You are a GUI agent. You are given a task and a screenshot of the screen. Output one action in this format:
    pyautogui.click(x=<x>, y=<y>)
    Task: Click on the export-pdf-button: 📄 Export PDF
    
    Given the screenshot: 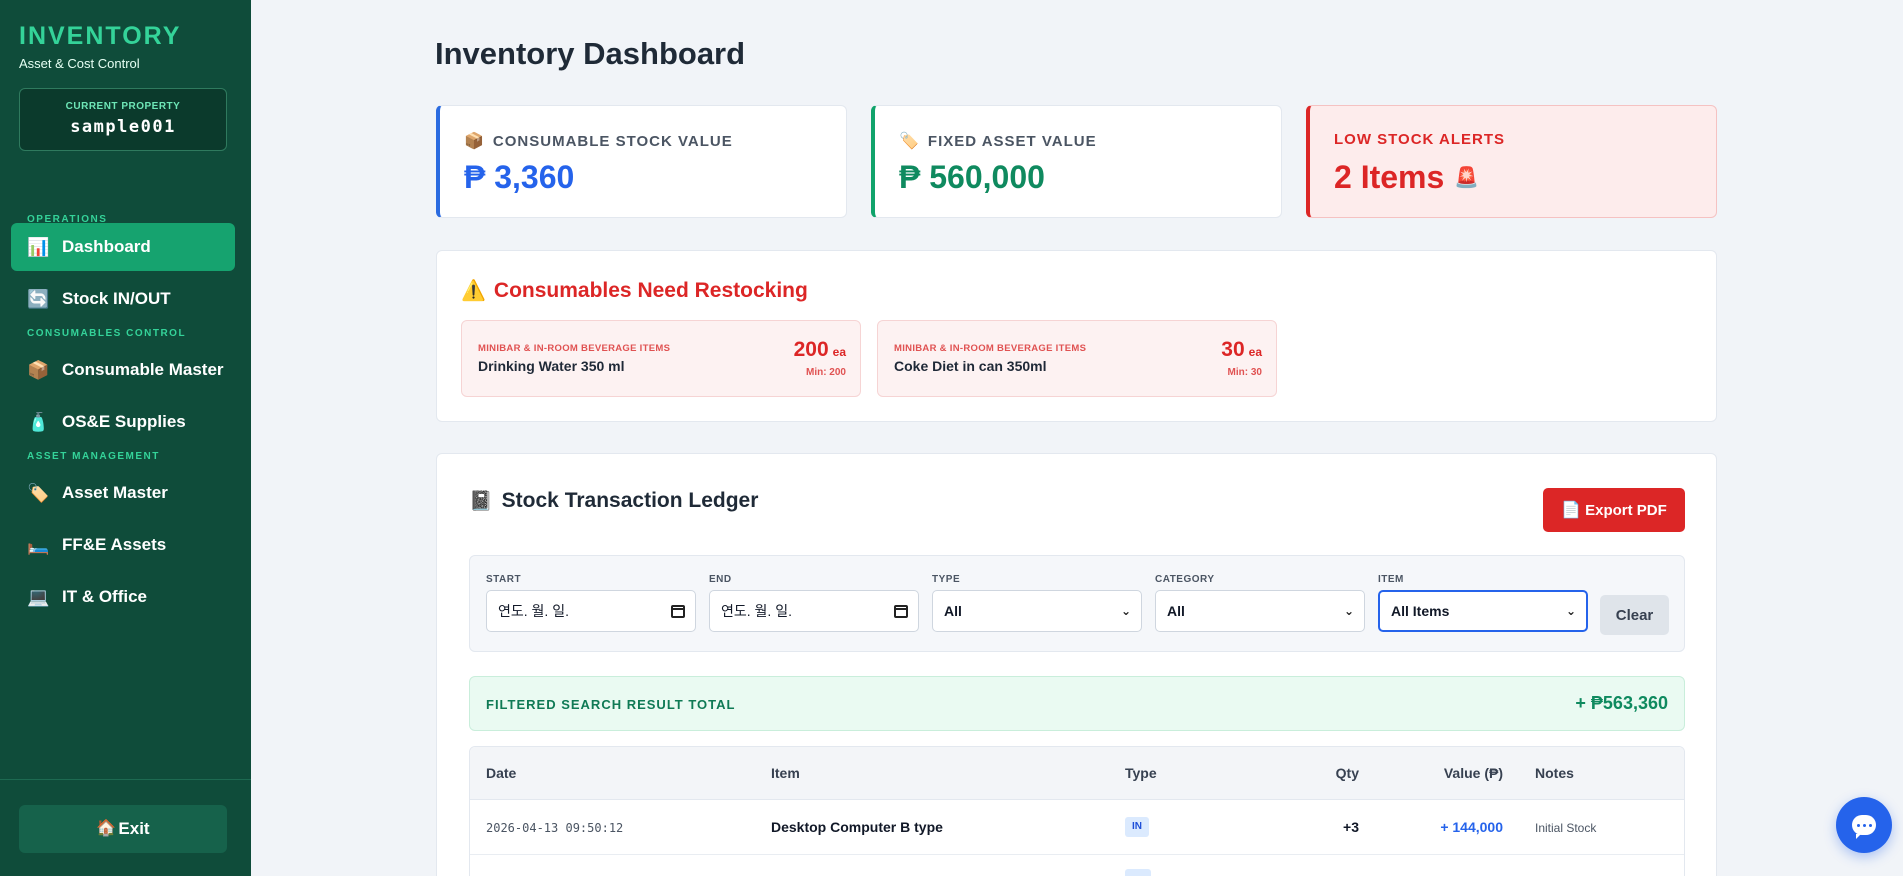 What is the action you would take?
    pyautogui.click(x=1614, y=510)
    